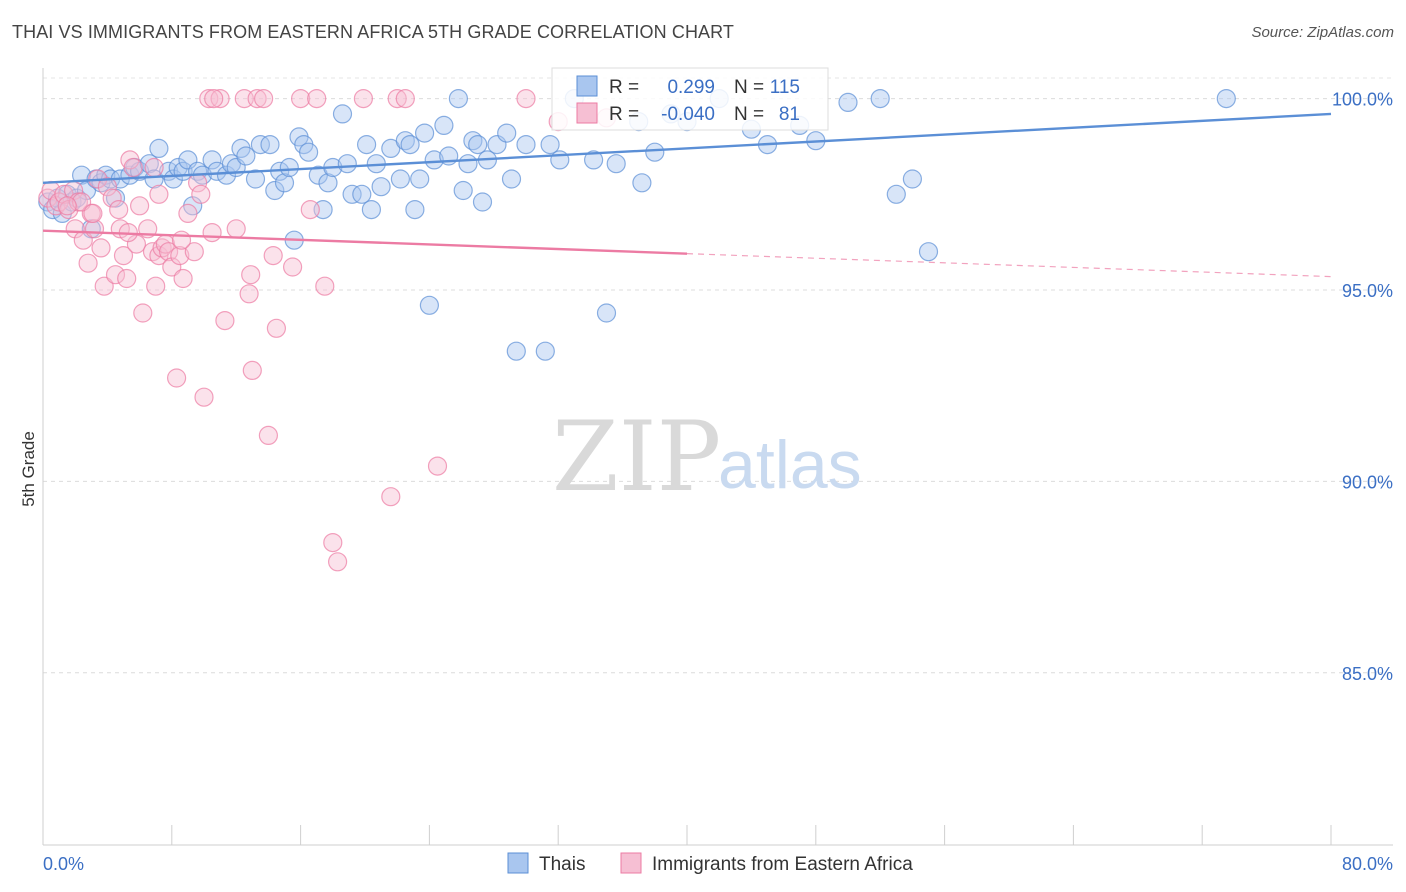 The width and height of the screenshot is (1406, 892). Describe the element at coordinates (63, 864) in the screenshot. I see `x-tick-label-min: 0.0%` at that location.